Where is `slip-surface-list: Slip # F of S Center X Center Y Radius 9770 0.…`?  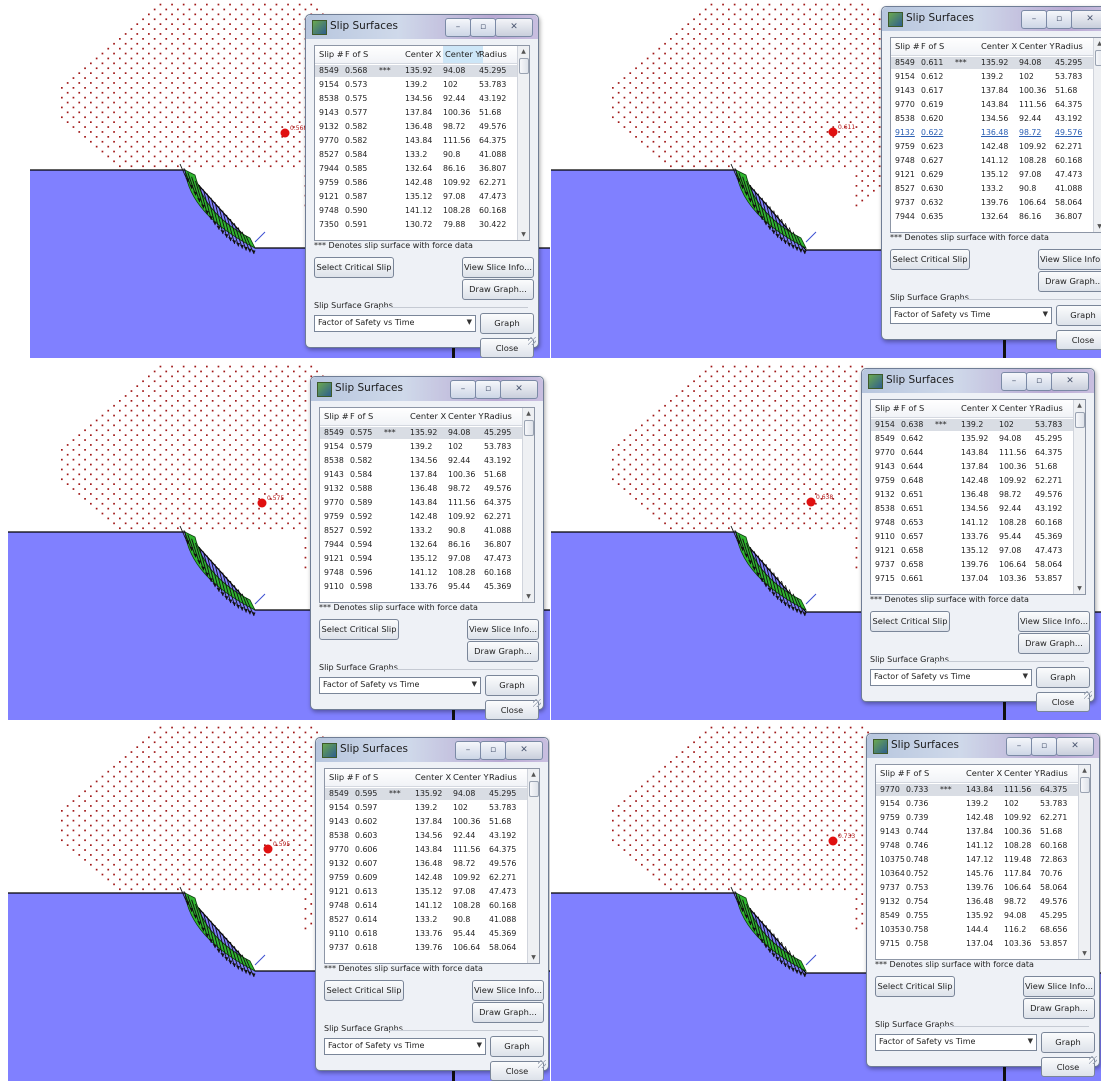
slip-surface-list: Slip # F of S Center X Center Y Radius 9770 0.… is located at coordinates (983, 862).